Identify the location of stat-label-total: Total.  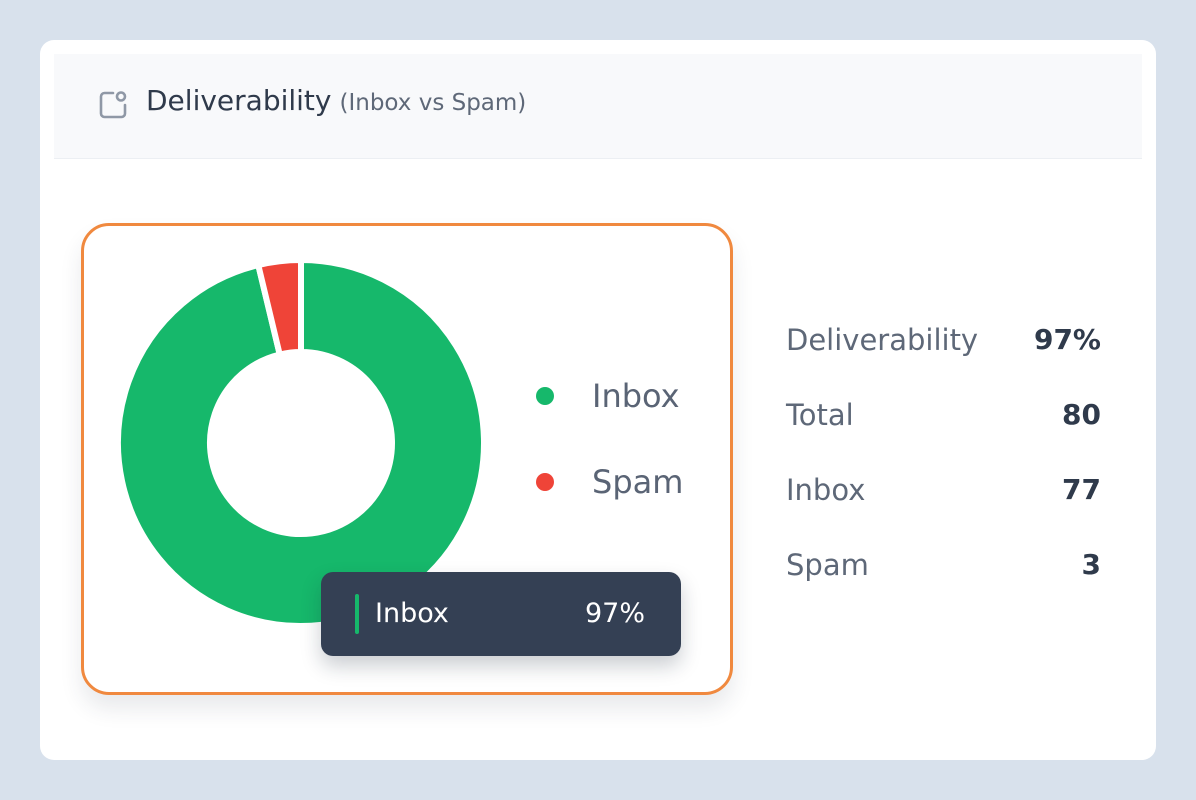
(820, 415).